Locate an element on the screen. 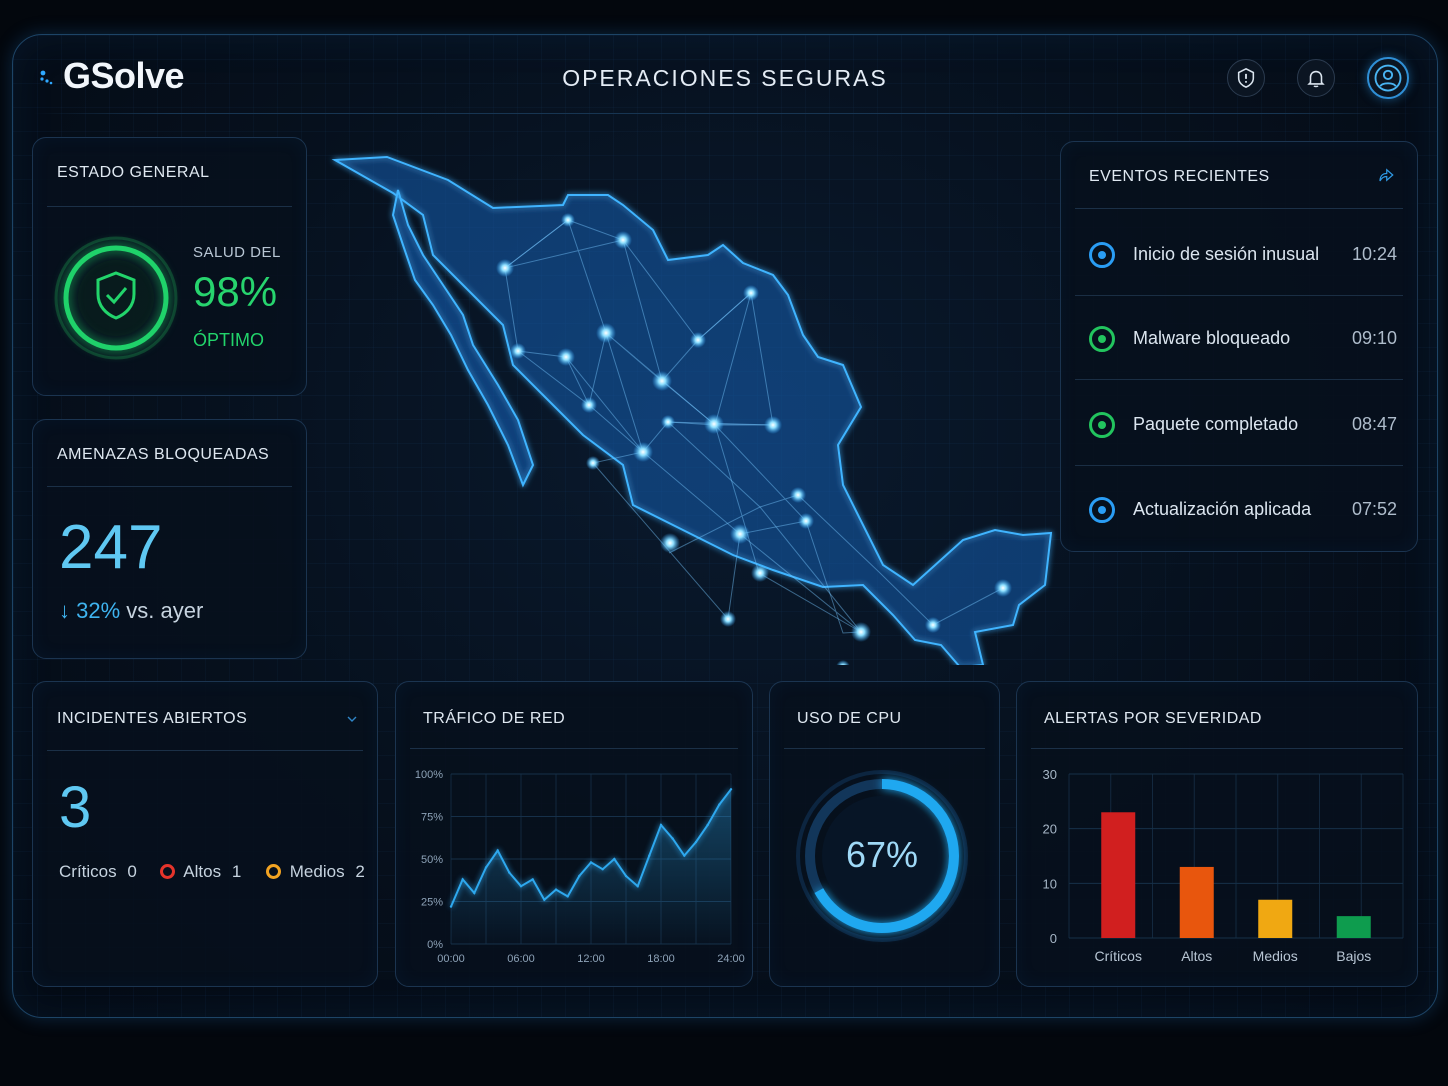  logo: GSolve is located at coordinates (111, 76).